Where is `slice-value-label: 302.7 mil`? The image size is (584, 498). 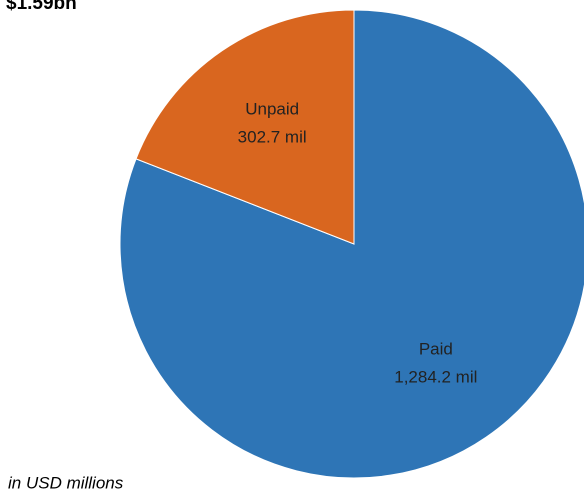
slice-value-label: 302.7 mil is located at coordinates (272, 137).